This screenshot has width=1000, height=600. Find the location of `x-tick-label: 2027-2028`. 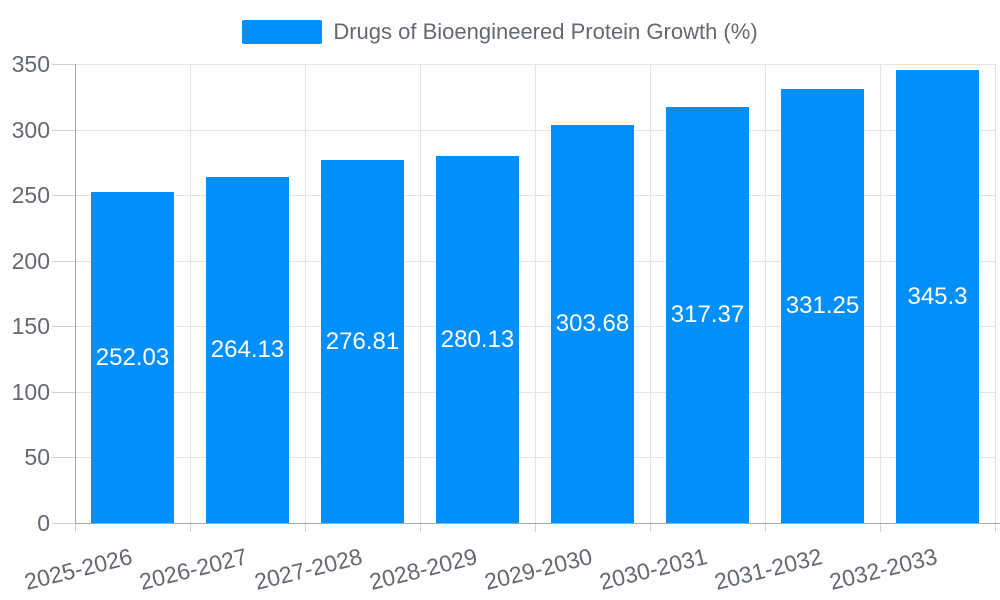

x-tick-label: 2027-2028 is located at coordinates (308, 569).